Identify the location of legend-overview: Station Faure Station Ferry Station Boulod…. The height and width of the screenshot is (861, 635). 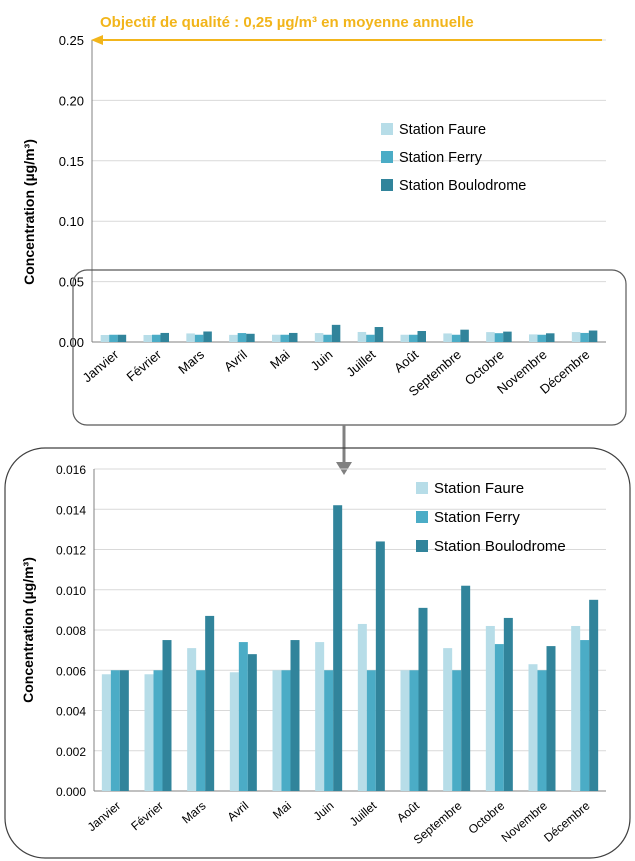
(453, 158).